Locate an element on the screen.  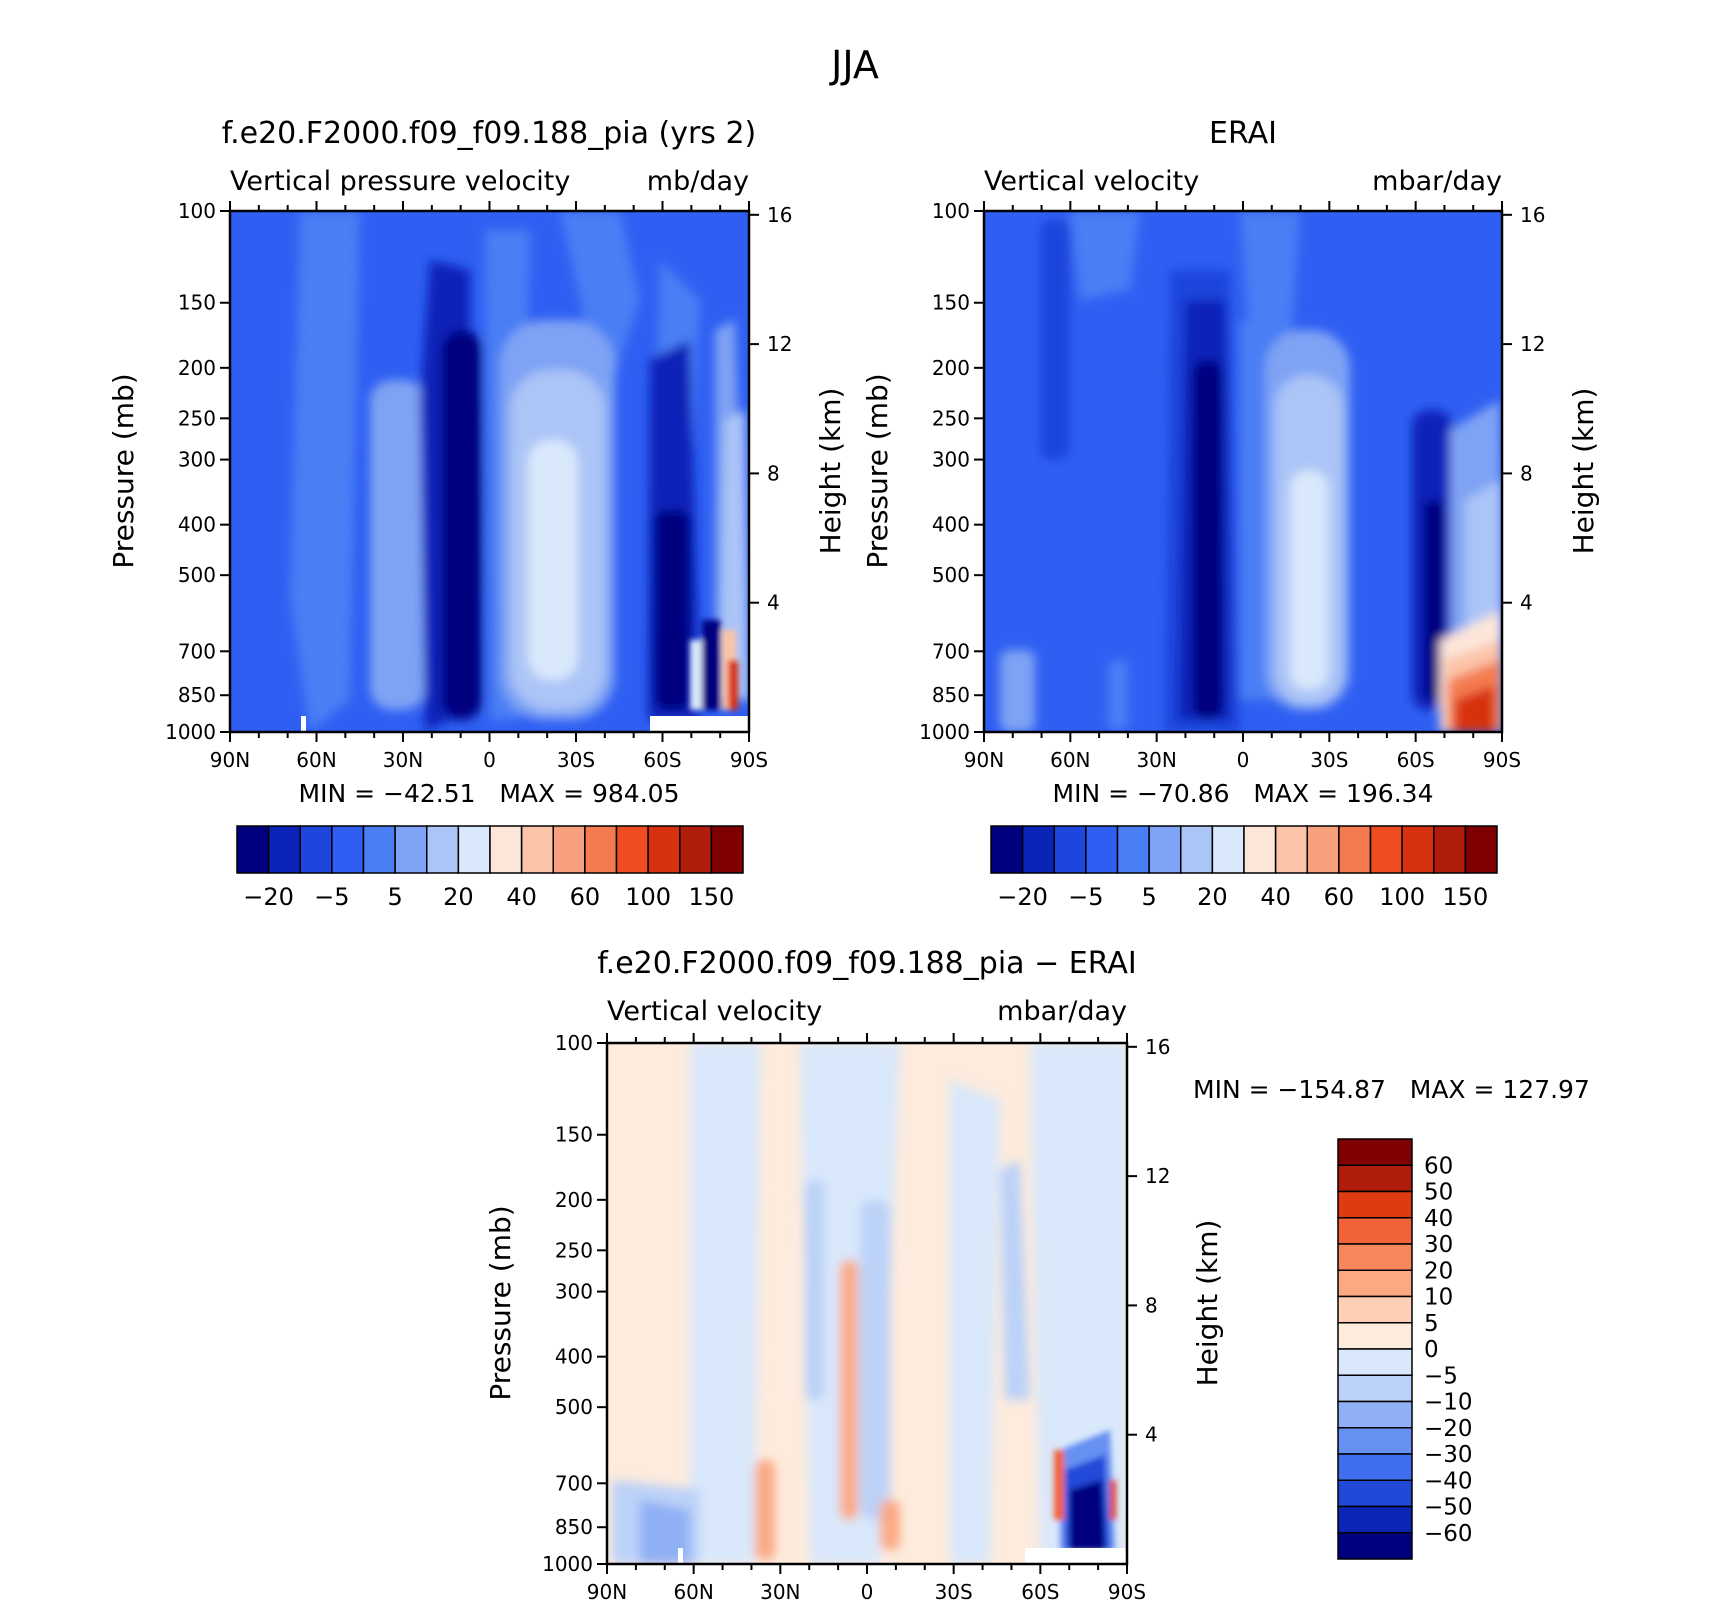
panel-diff-header: f.e20.F2000.f09_f09.188_pia − ERAI is located at coordinates (866, 963).